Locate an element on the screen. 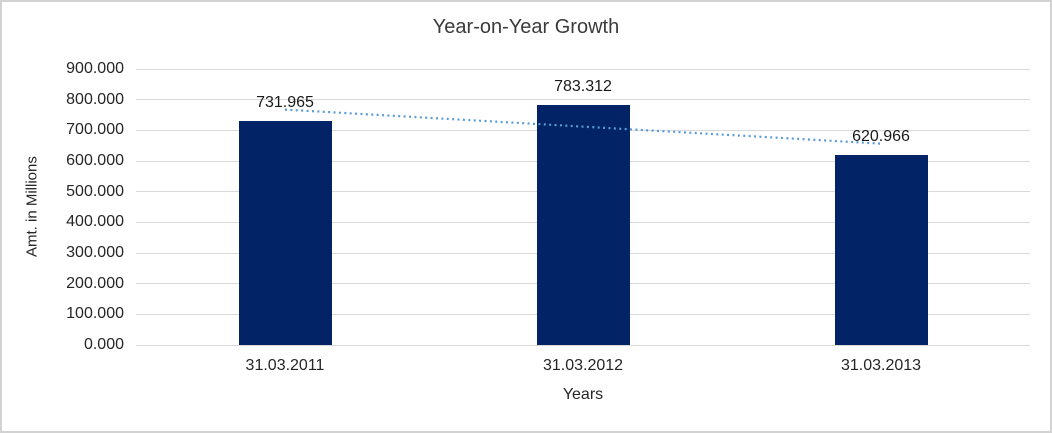  y-axis-tick-label: 600.000 is located at coordinates (95, 160).